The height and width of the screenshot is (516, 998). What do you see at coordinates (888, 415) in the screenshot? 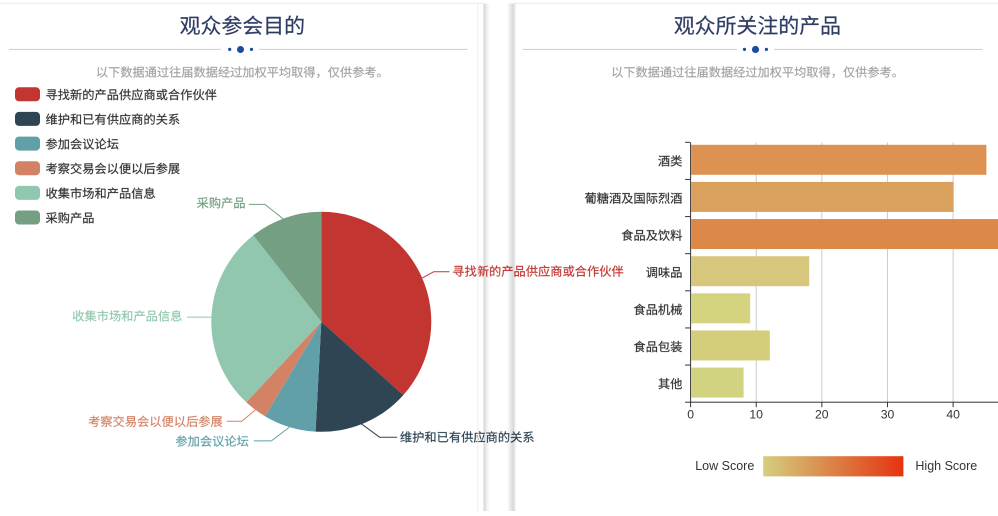
I see `svg-text: 30` at bounding box center [888, 415].